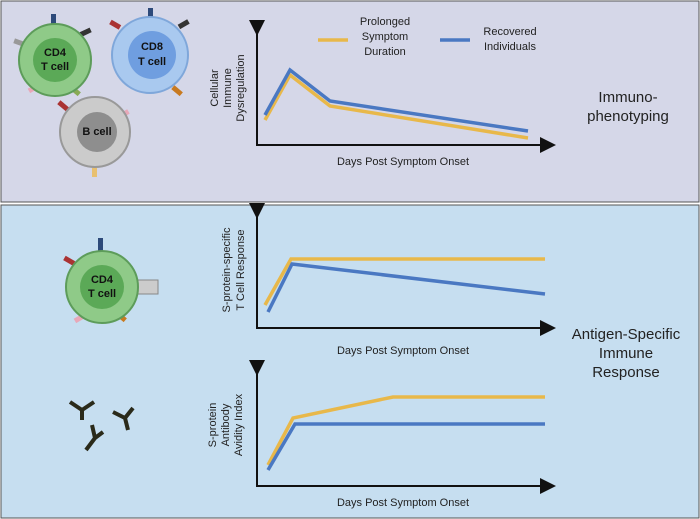  What do you see at coordinates (227, 269) in the screenshot?
I see `y-axis-label: S-protein-specific` at bounding box center [227, 269].